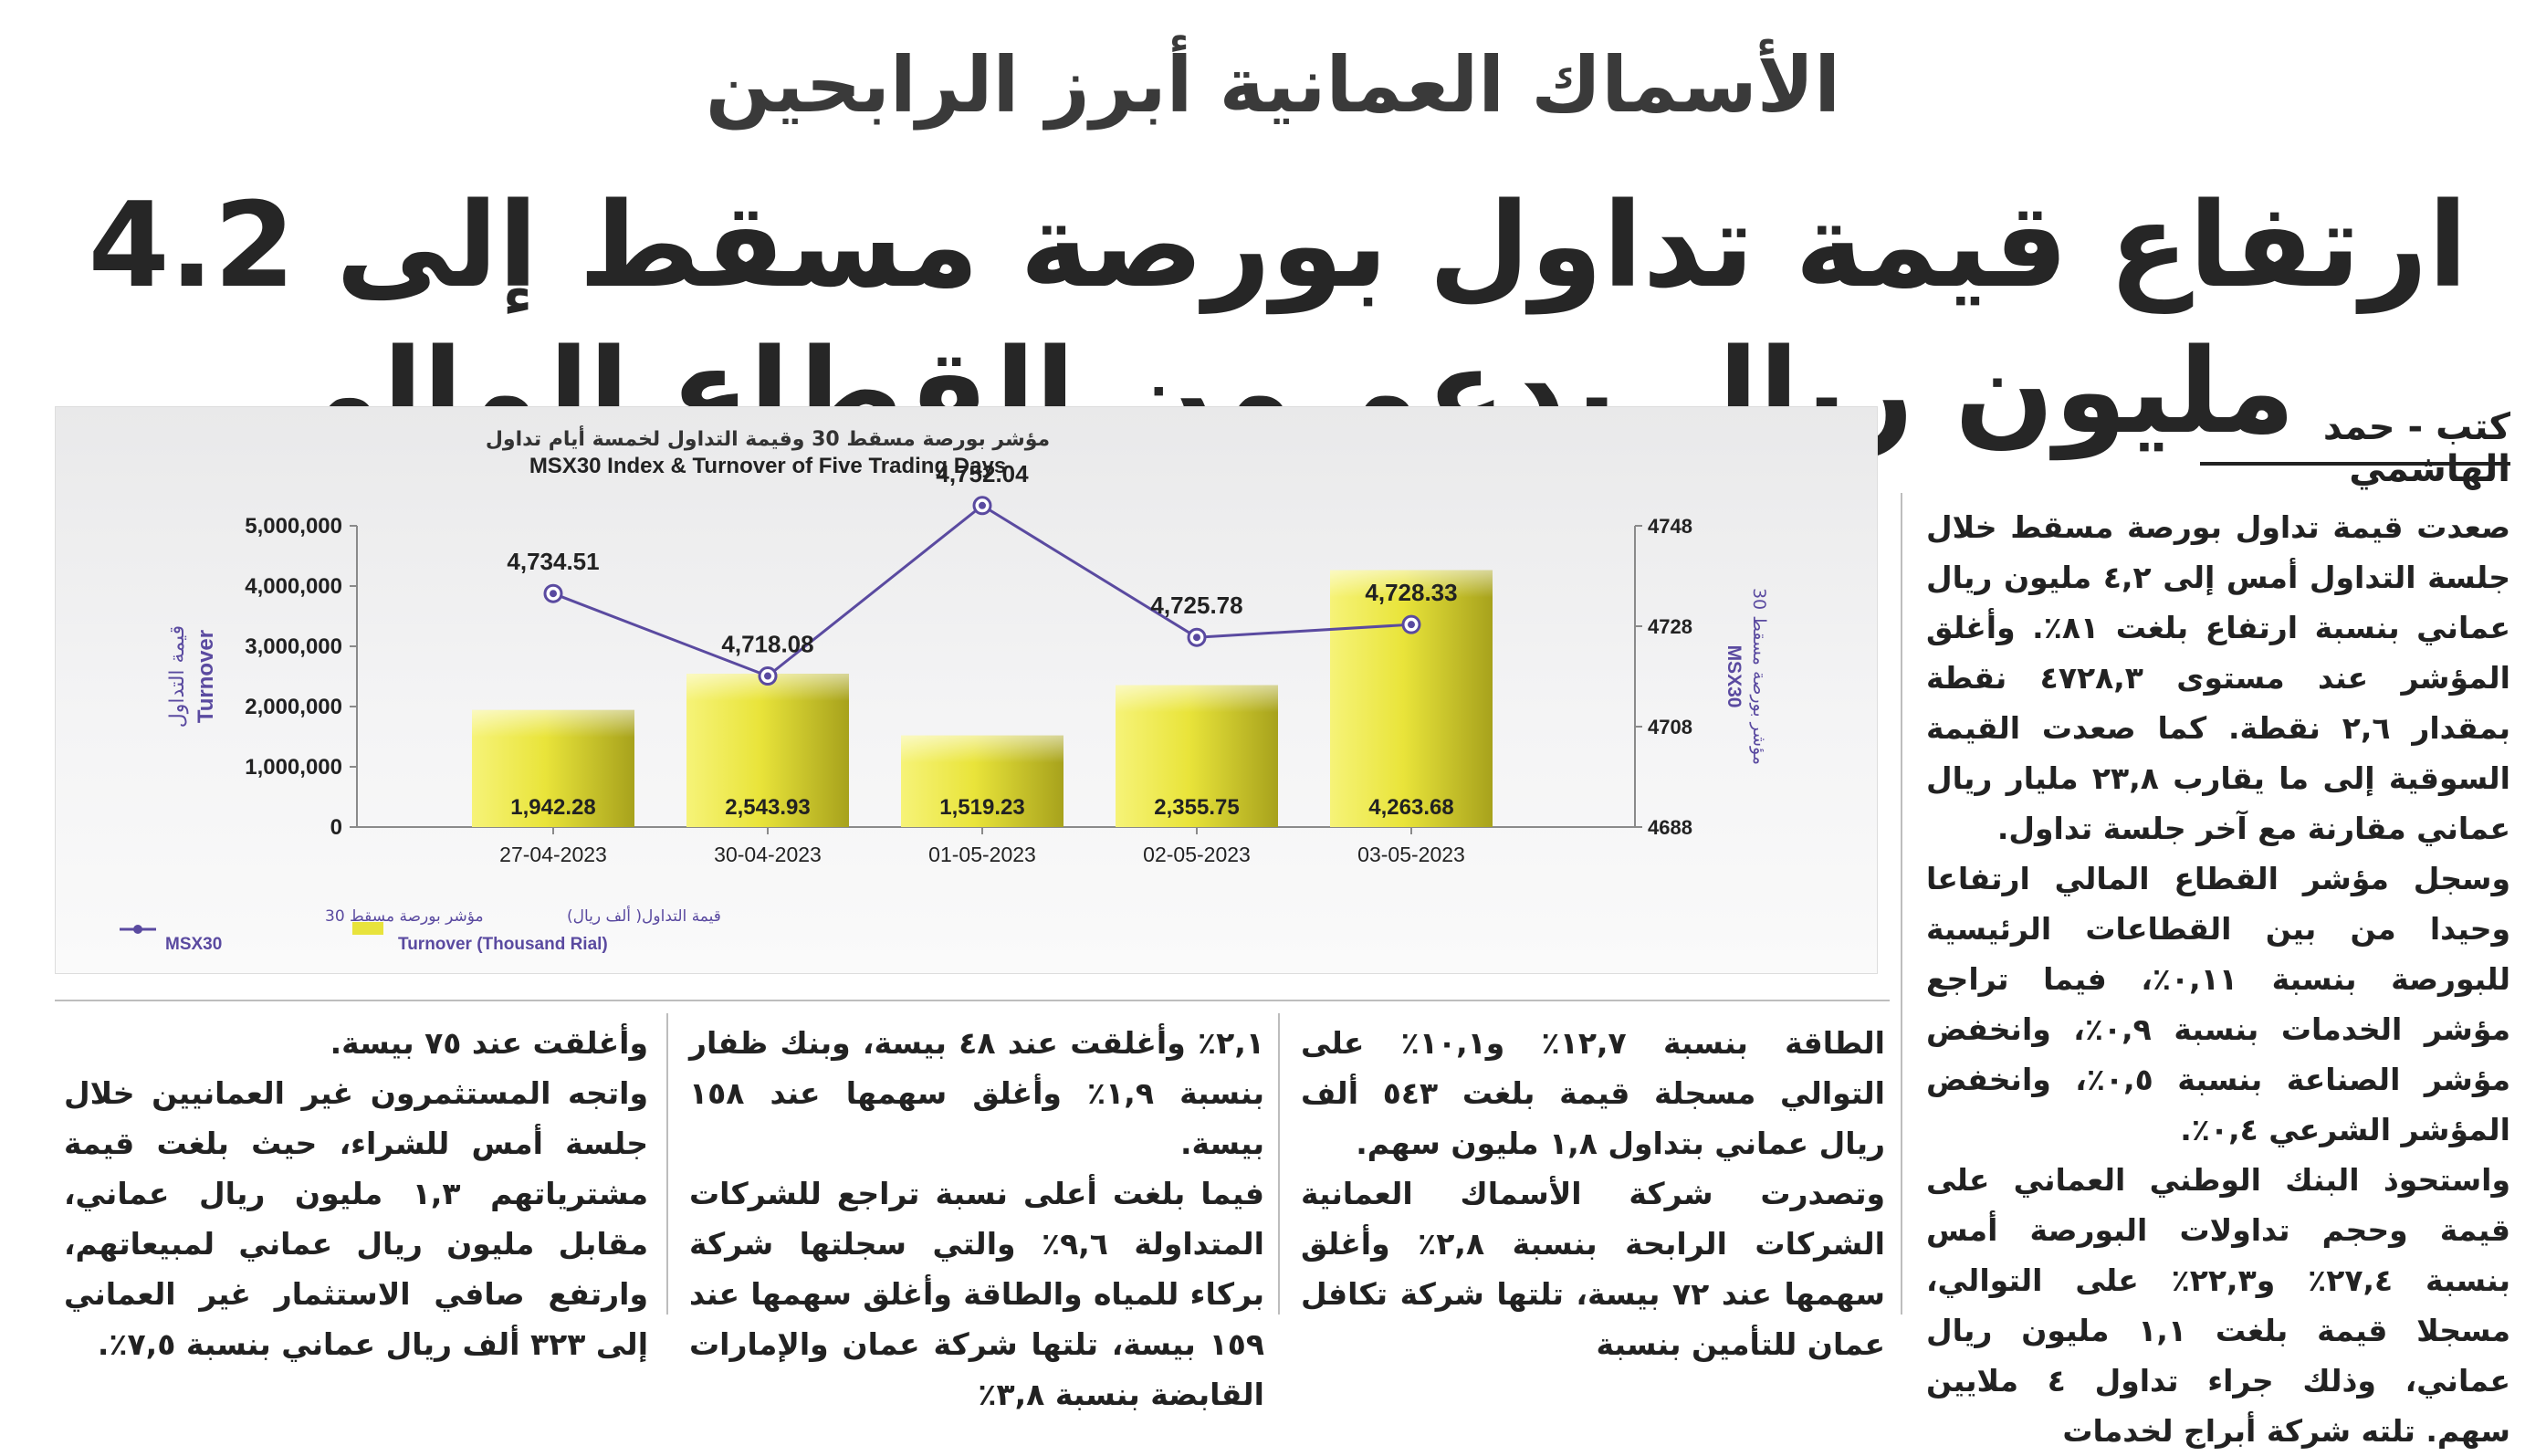 This screenshot has height=1456, width=2546. Describe the element at coordinates (336, 828) in the screenshot. I see `y-left-tick-label: 0` at that location.